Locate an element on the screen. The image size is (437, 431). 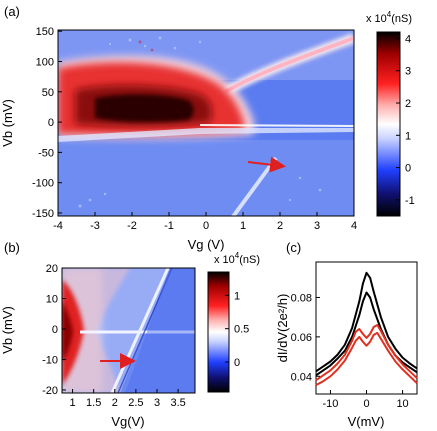
a-xtick-label: 3 is located at coordinates (317, 226).